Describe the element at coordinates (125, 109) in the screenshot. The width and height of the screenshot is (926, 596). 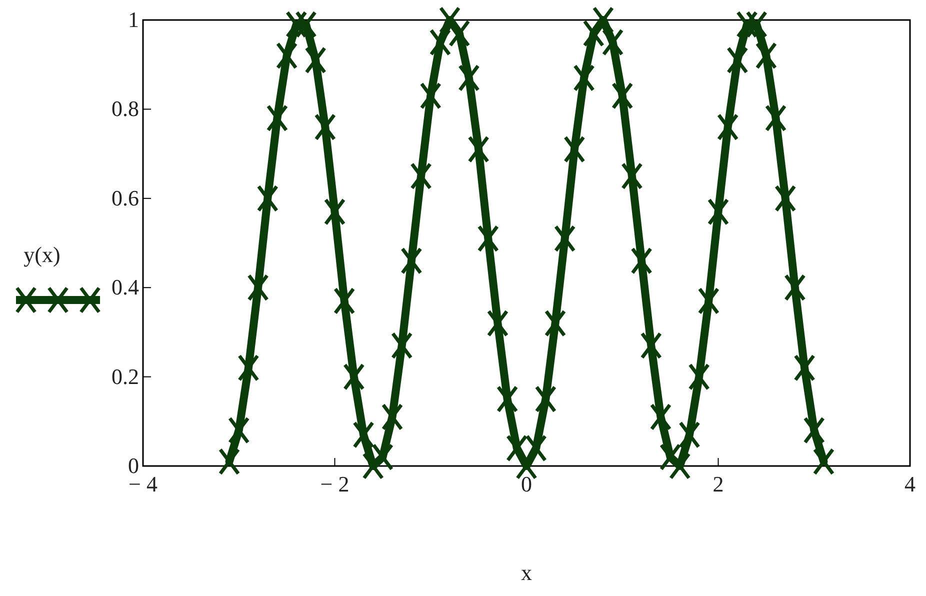
I see `y-tick-label: 0.8` at that location.